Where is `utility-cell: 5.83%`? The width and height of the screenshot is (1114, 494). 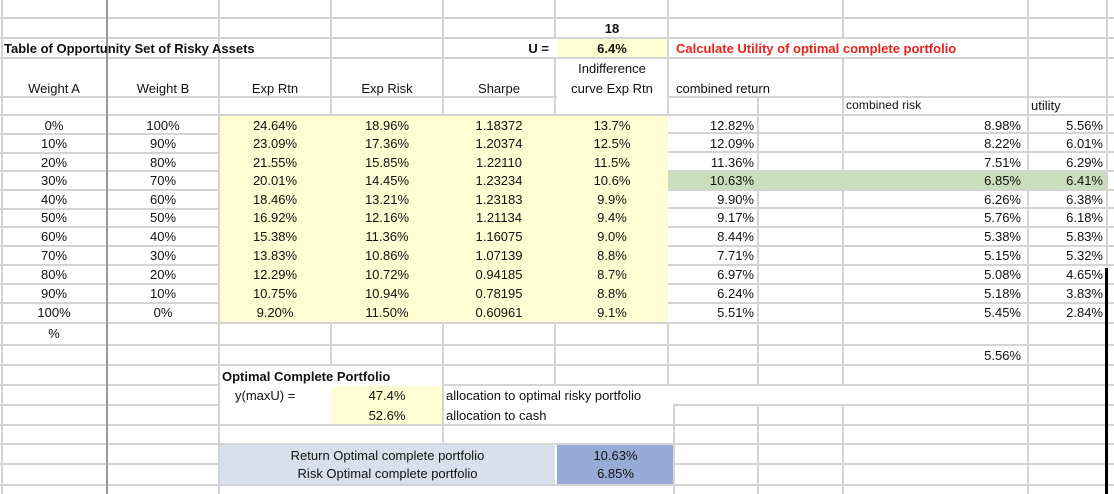 utility-cell: 5.83% is located at coordinates (1084, 236).